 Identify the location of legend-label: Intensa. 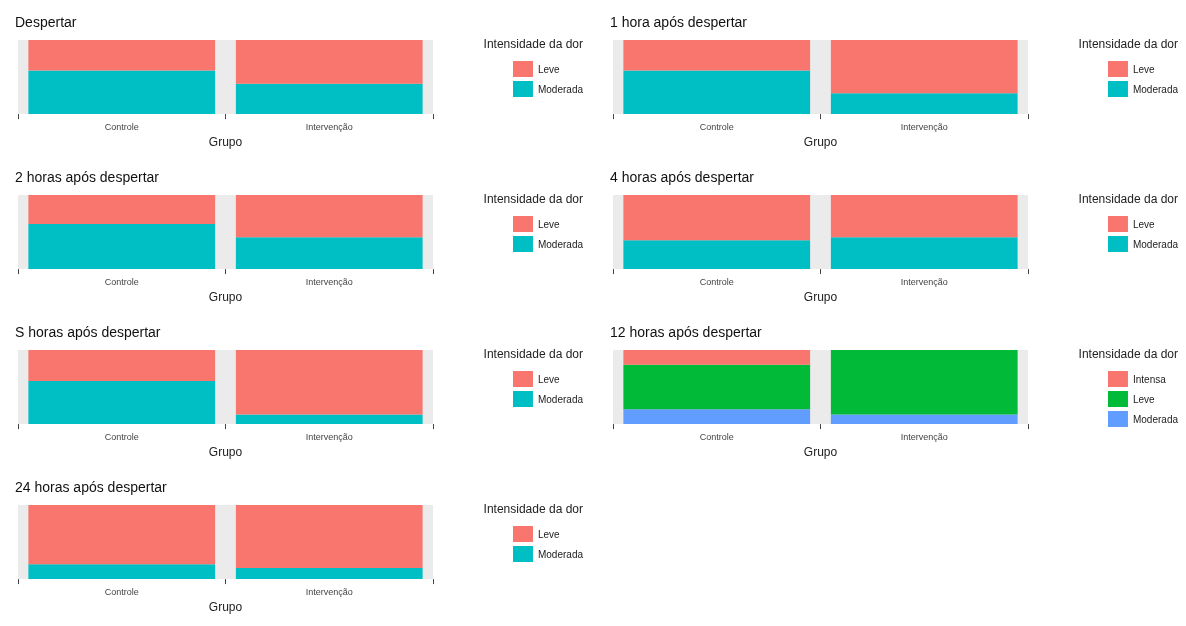
(1149, 379).